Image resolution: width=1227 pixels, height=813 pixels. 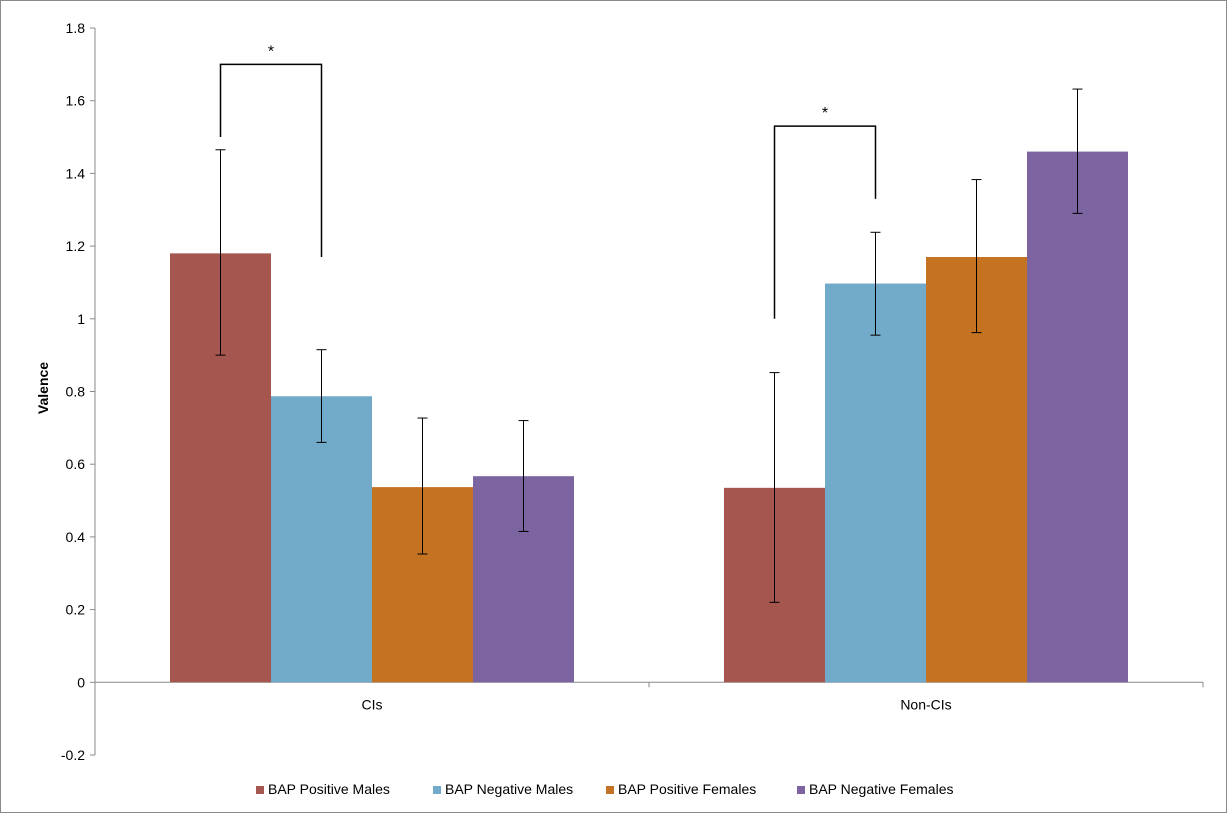 What do you see at coordinates (76, 28) in the screenshot?
I see `y-tick-label: 1.8` at bounding box center [76, 28].